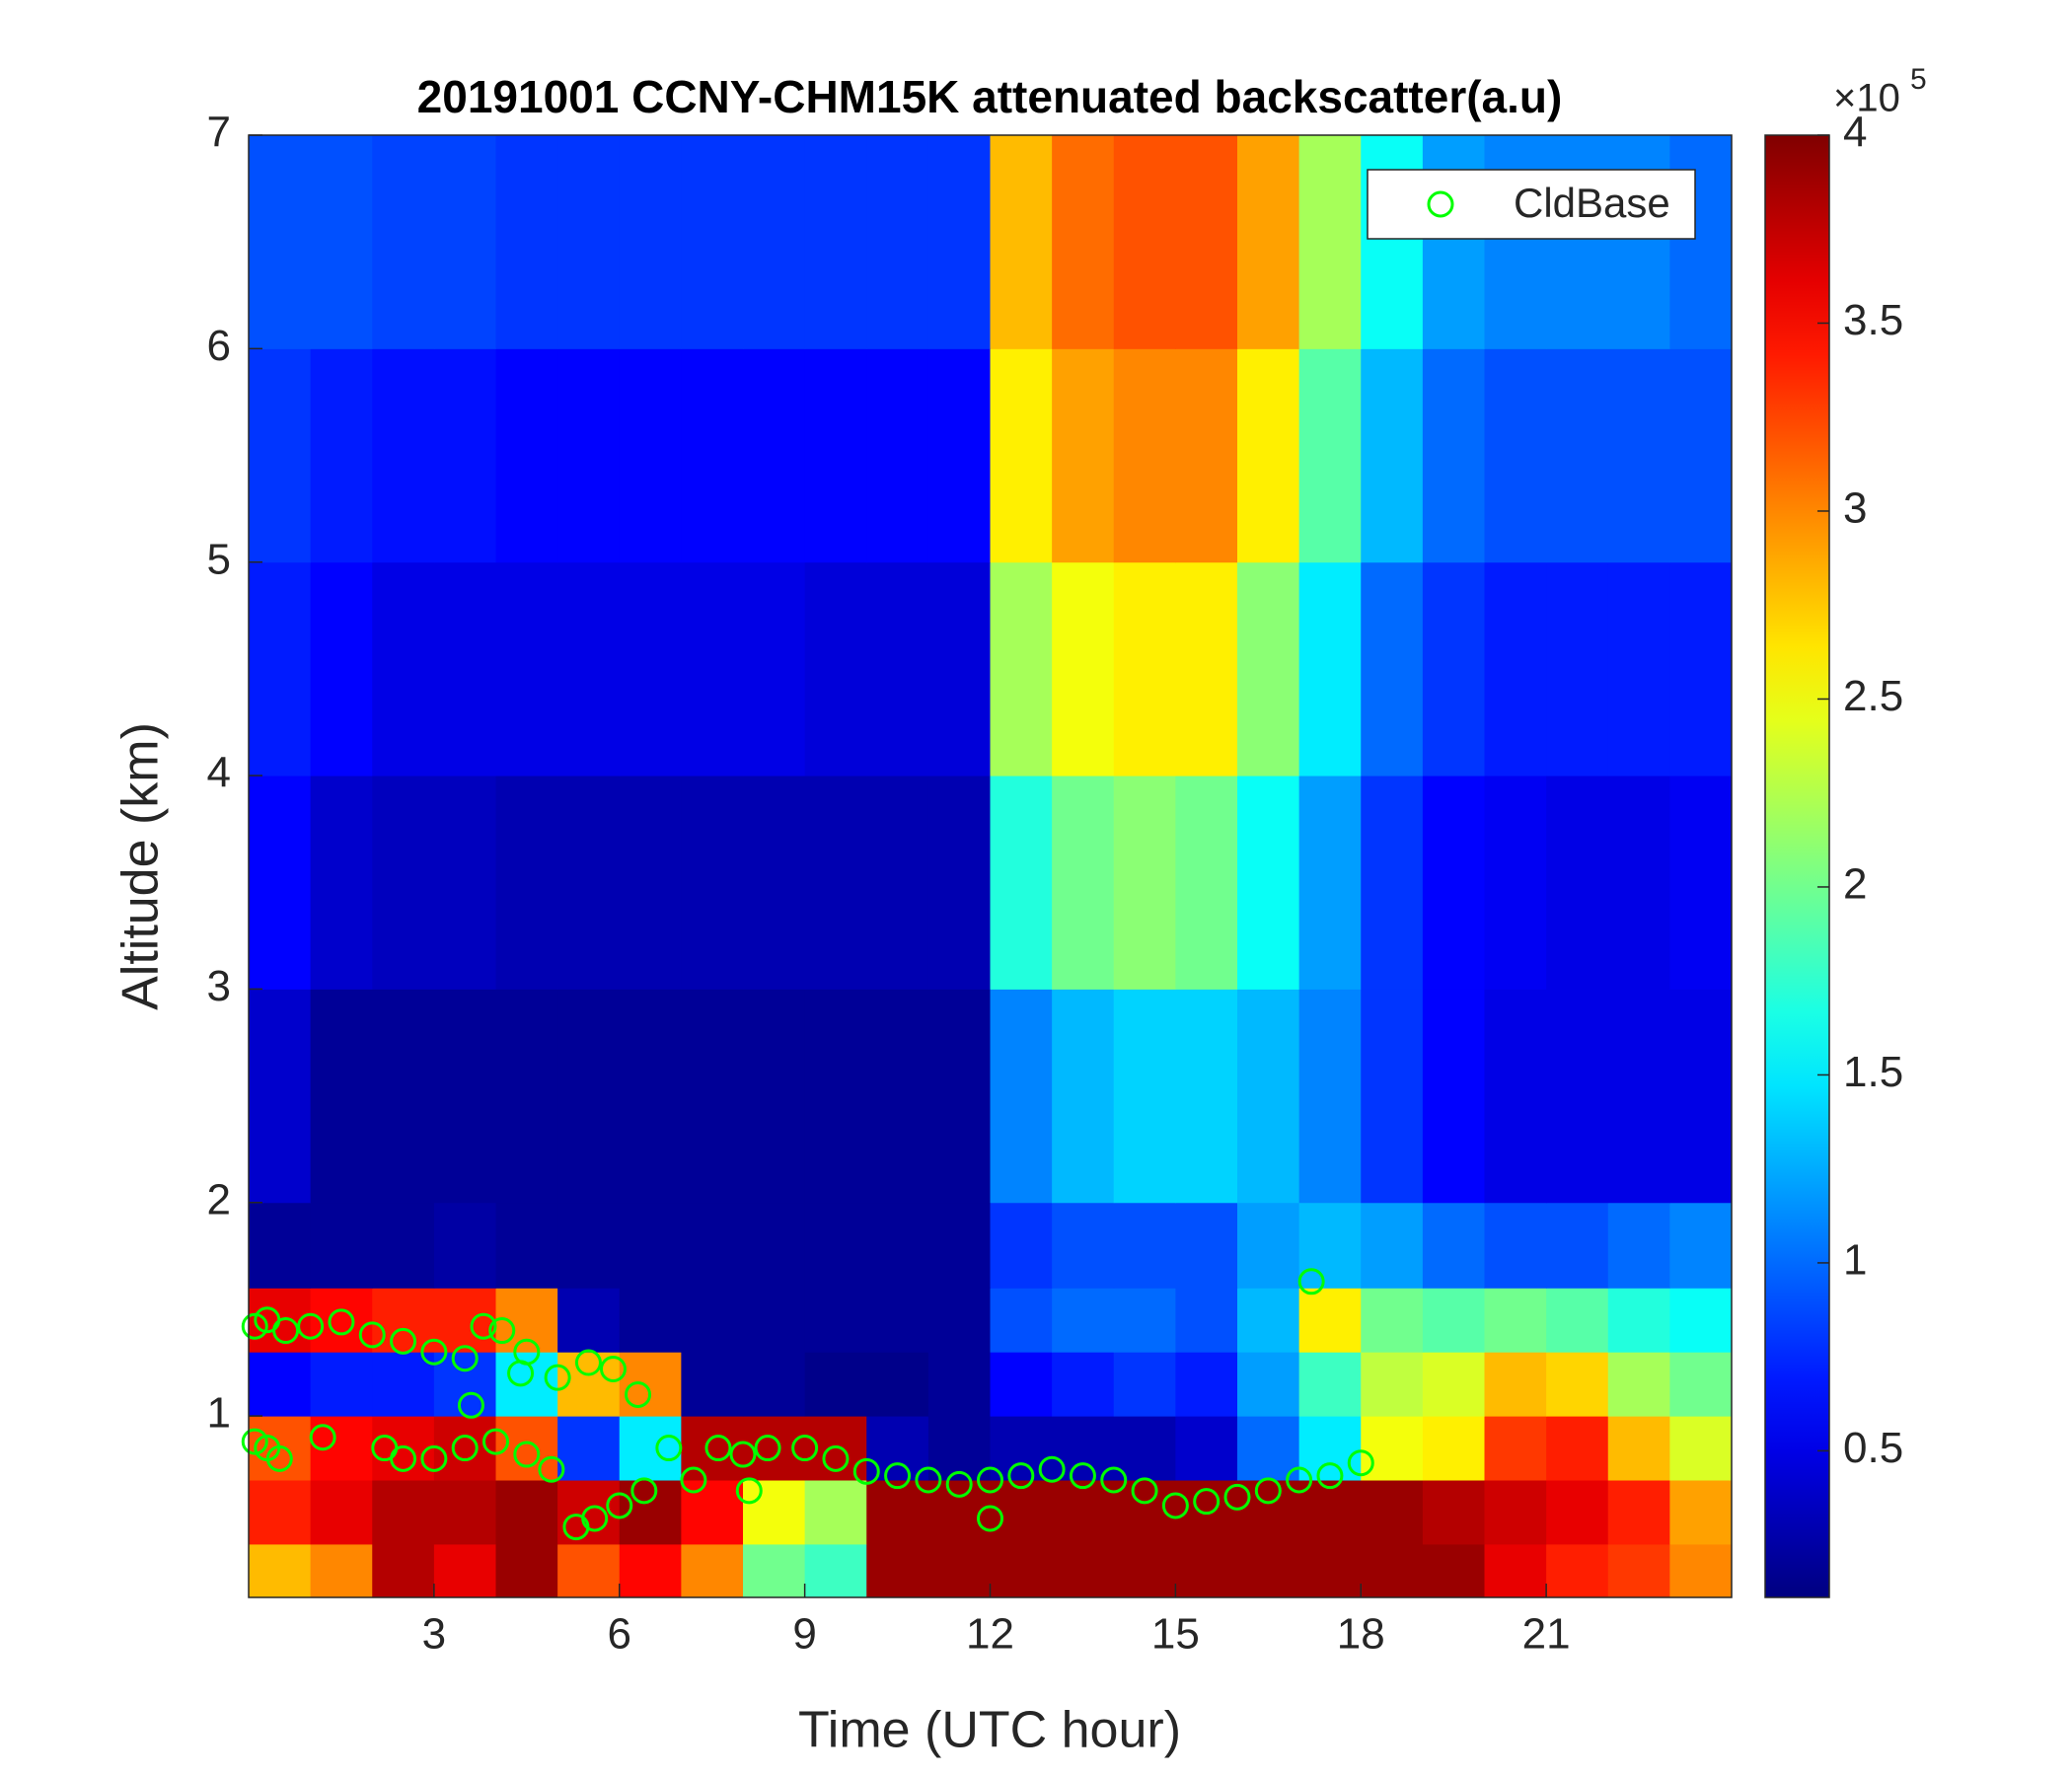 Image resolution: width=2072 pixels, height=1776 pixels. What do you see at coordinates (1873, 320) in the screenshot?
I see `colorbar-tick-label: 3.5` at bounding box center [1873, 320].